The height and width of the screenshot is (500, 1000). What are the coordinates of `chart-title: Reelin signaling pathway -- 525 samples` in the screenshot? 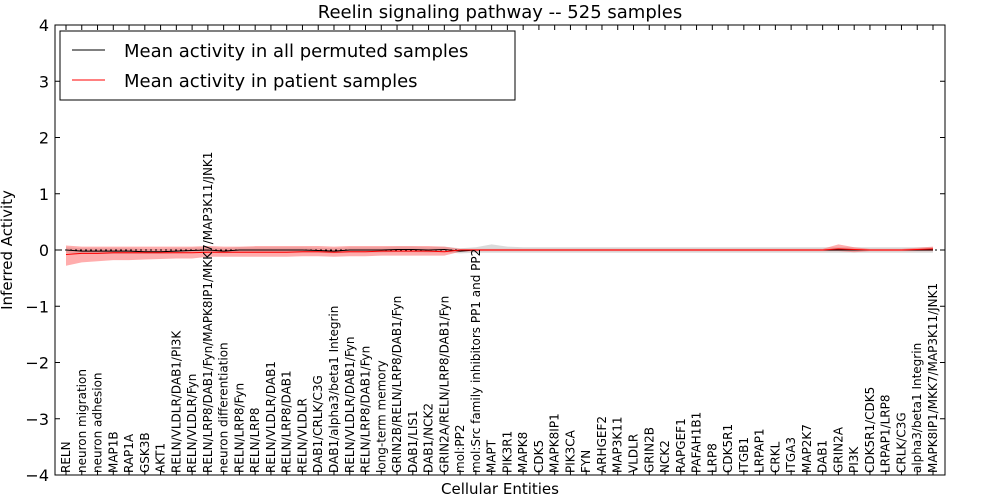 It's located at (500, 12).